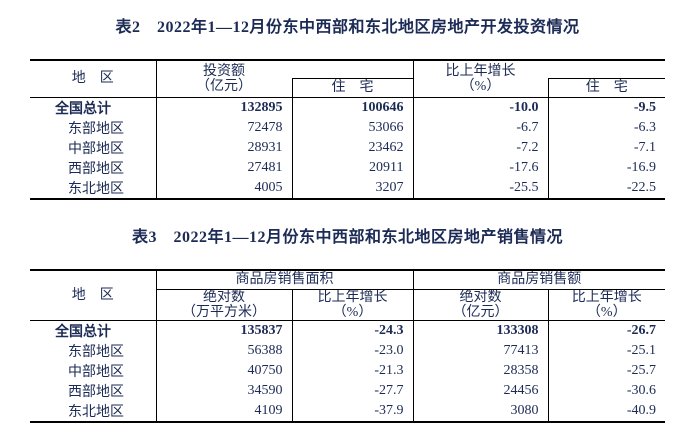 Image resolution: width=695 pixels, height=440 pixels. Describe the element at coordinates (284, 280) in the screenshot. I see `header-sales-area-group: 商品房销售面积` at that location.